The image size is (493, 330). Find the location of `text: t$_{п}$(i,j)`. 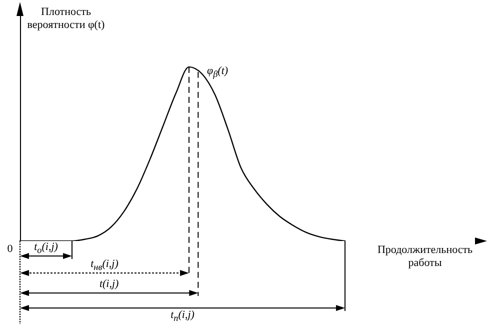

text: t$_{п}$(i,j) is located at coordinates (183, 317).